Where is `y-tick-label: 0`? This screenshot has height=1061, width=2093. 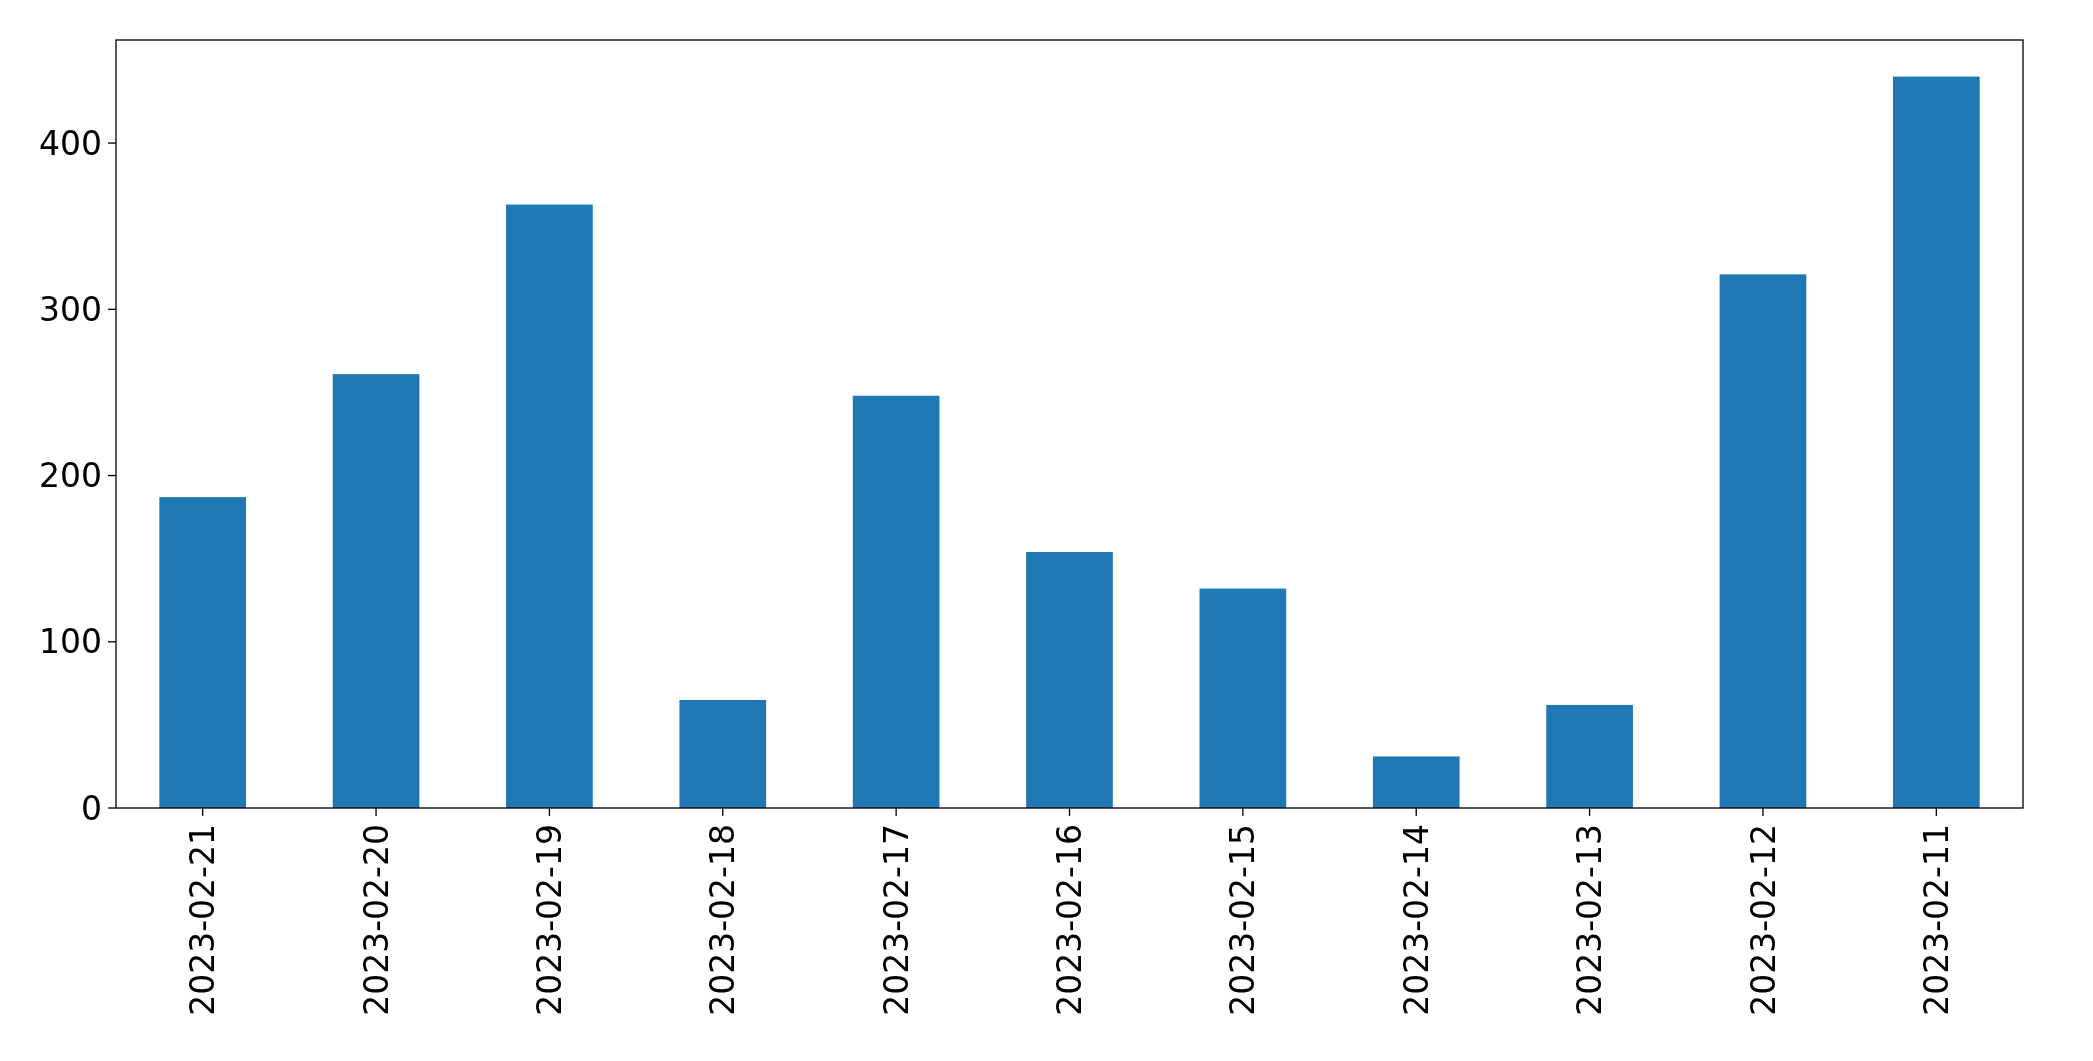 y-tick-label: 0 is located at coordinates (91, 808).